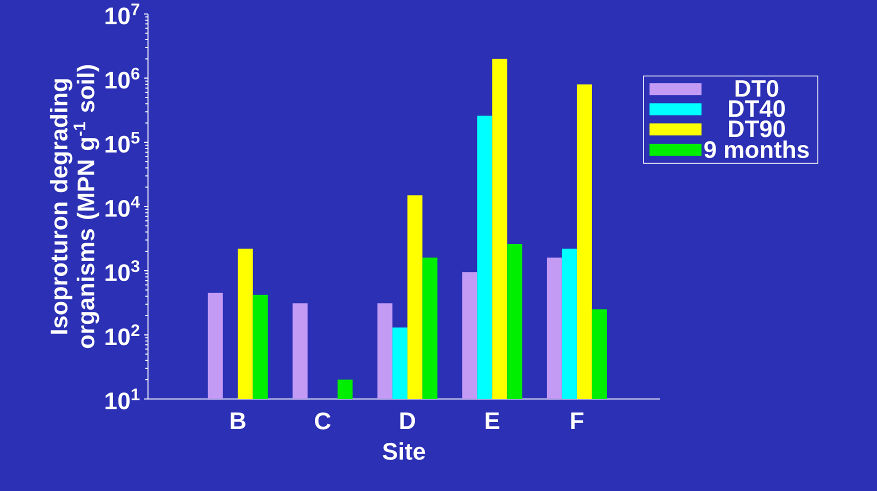  Describe the element at coordinates (123, 399) in the screenshot. I see `y-tick-label: 10$^{1}$` at that location.